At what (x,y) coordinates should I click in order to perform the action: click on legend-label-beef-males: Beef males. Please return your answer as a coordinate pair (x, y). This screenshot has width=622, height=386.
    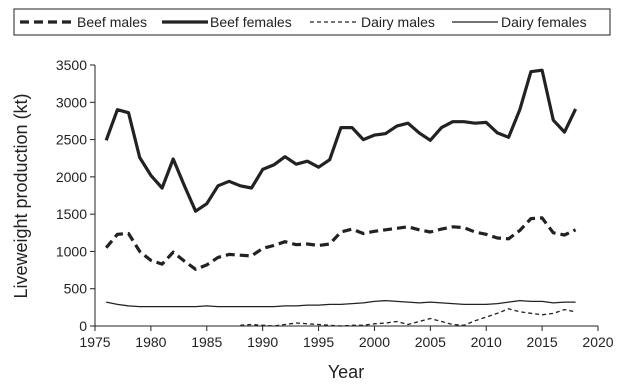
    Looking at the image, I should click on (112, 22).